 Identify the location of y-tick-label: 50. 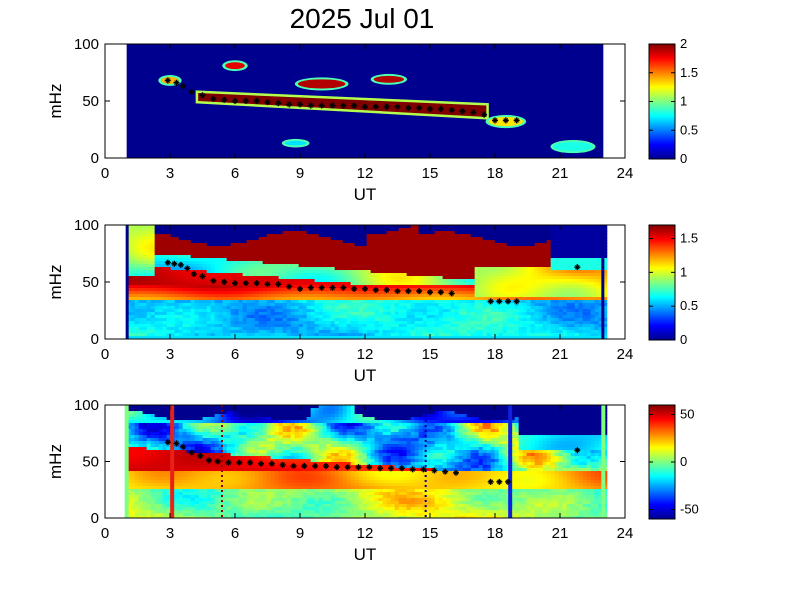
(90, 101).